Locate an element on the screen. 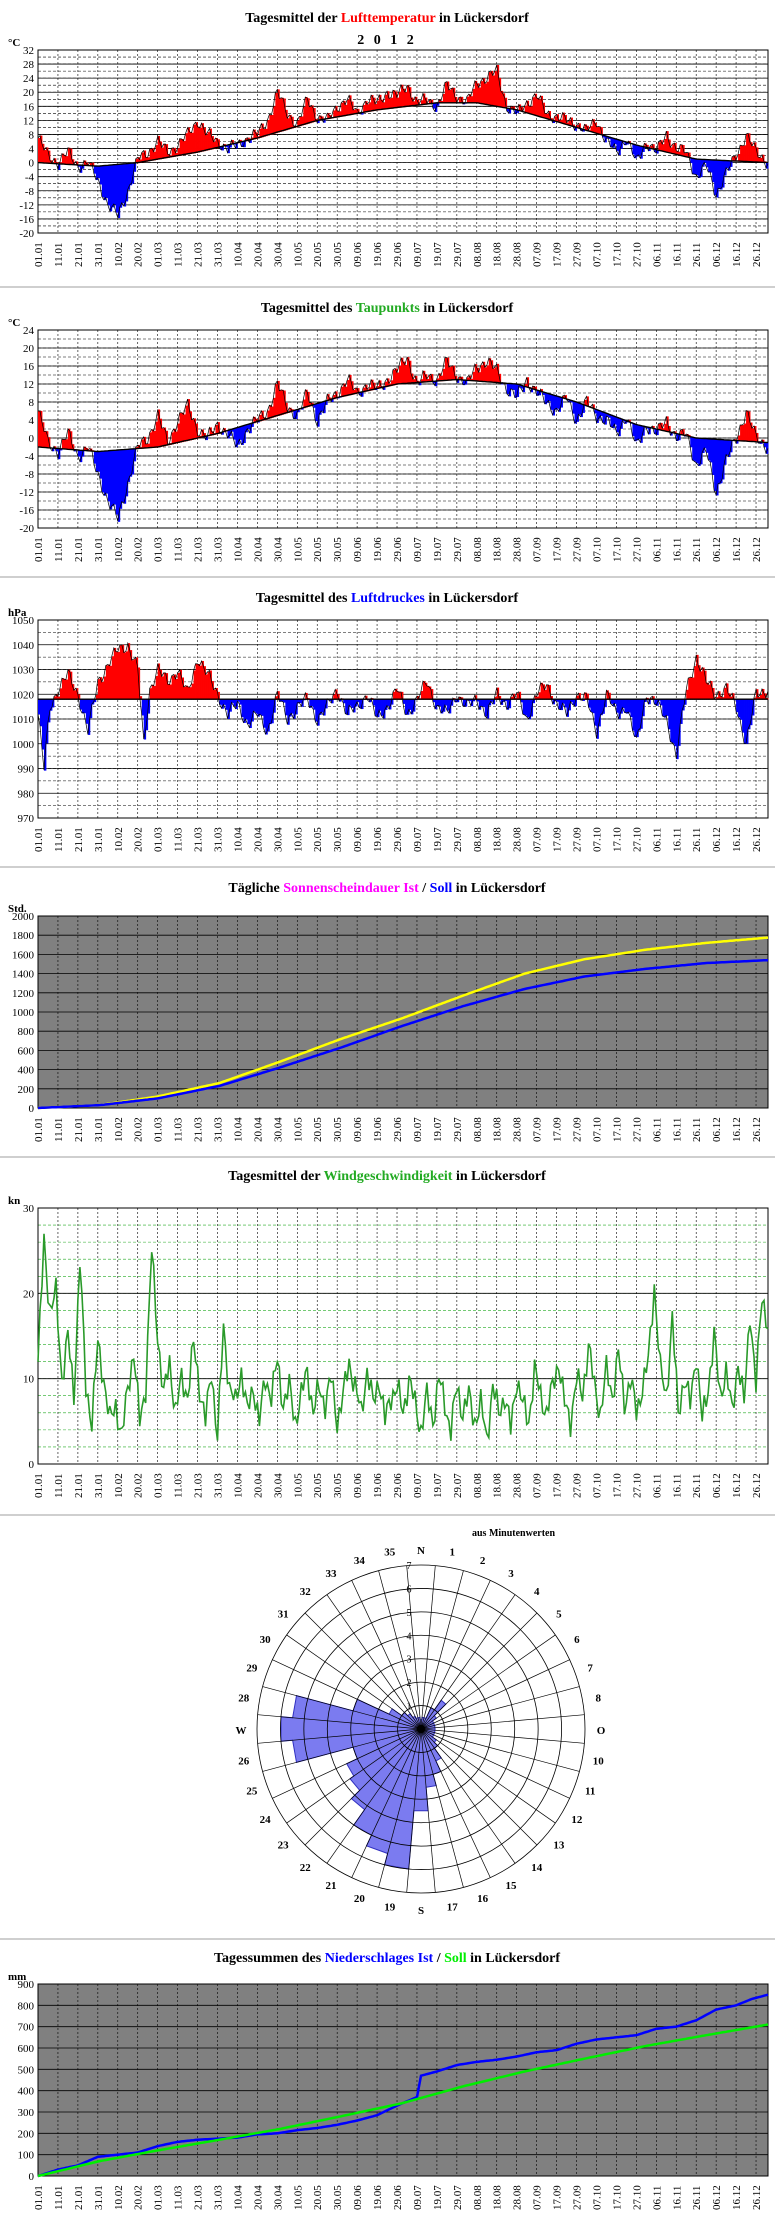  x-tick-label: 28.08 is located at coordinates (518, 2197).